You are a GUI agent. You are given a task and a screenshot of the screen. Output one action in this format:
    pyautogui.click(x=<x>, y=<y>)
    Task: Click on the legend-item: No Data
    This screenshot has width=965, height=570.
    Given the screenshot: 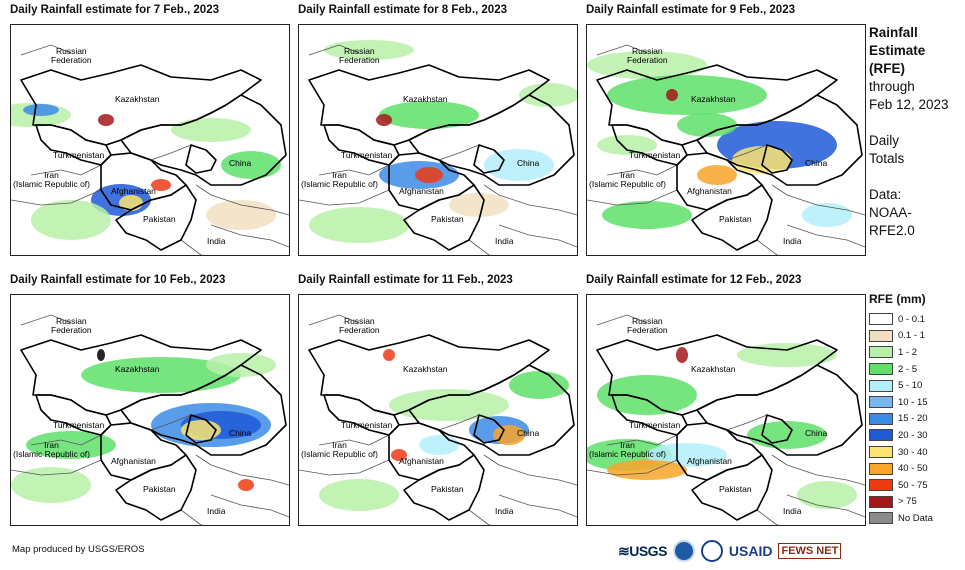 What is the action you would take?
    pyautogui.click(x=901, y=518)
    